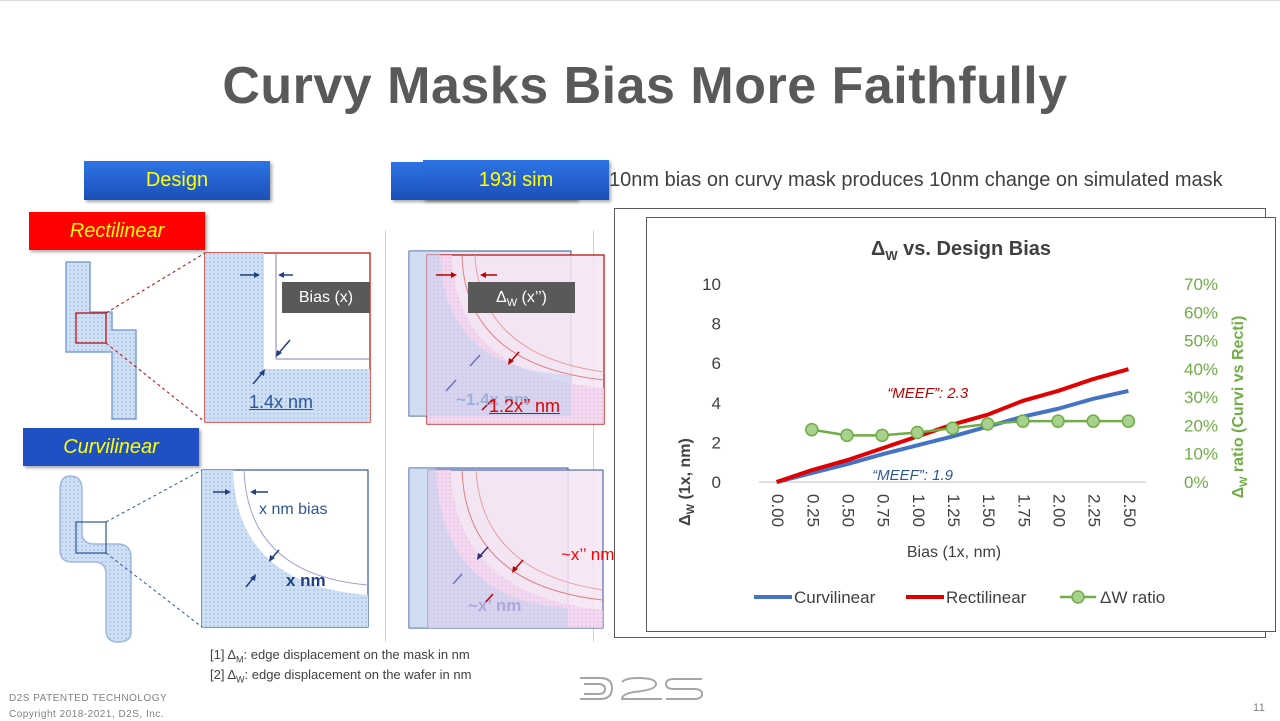 Image resolution: width=1280 pixels, height=721 pixels. I want to click on rect-sim-value: 1.2x’’ nm, so click(525, 406).